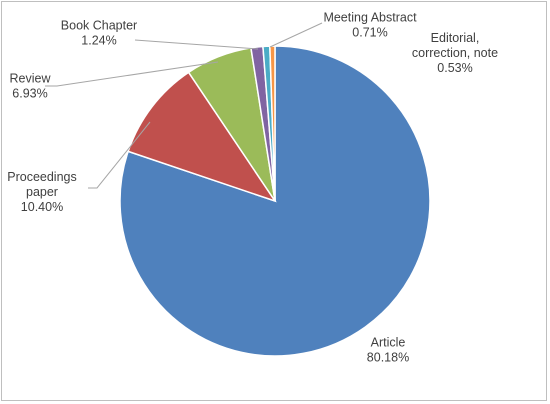 This screenshot has width=550, height=404. Describe the element at coordinates (42, 207) in the screenshot. I see `data-label-value: 10.40%` at that location.